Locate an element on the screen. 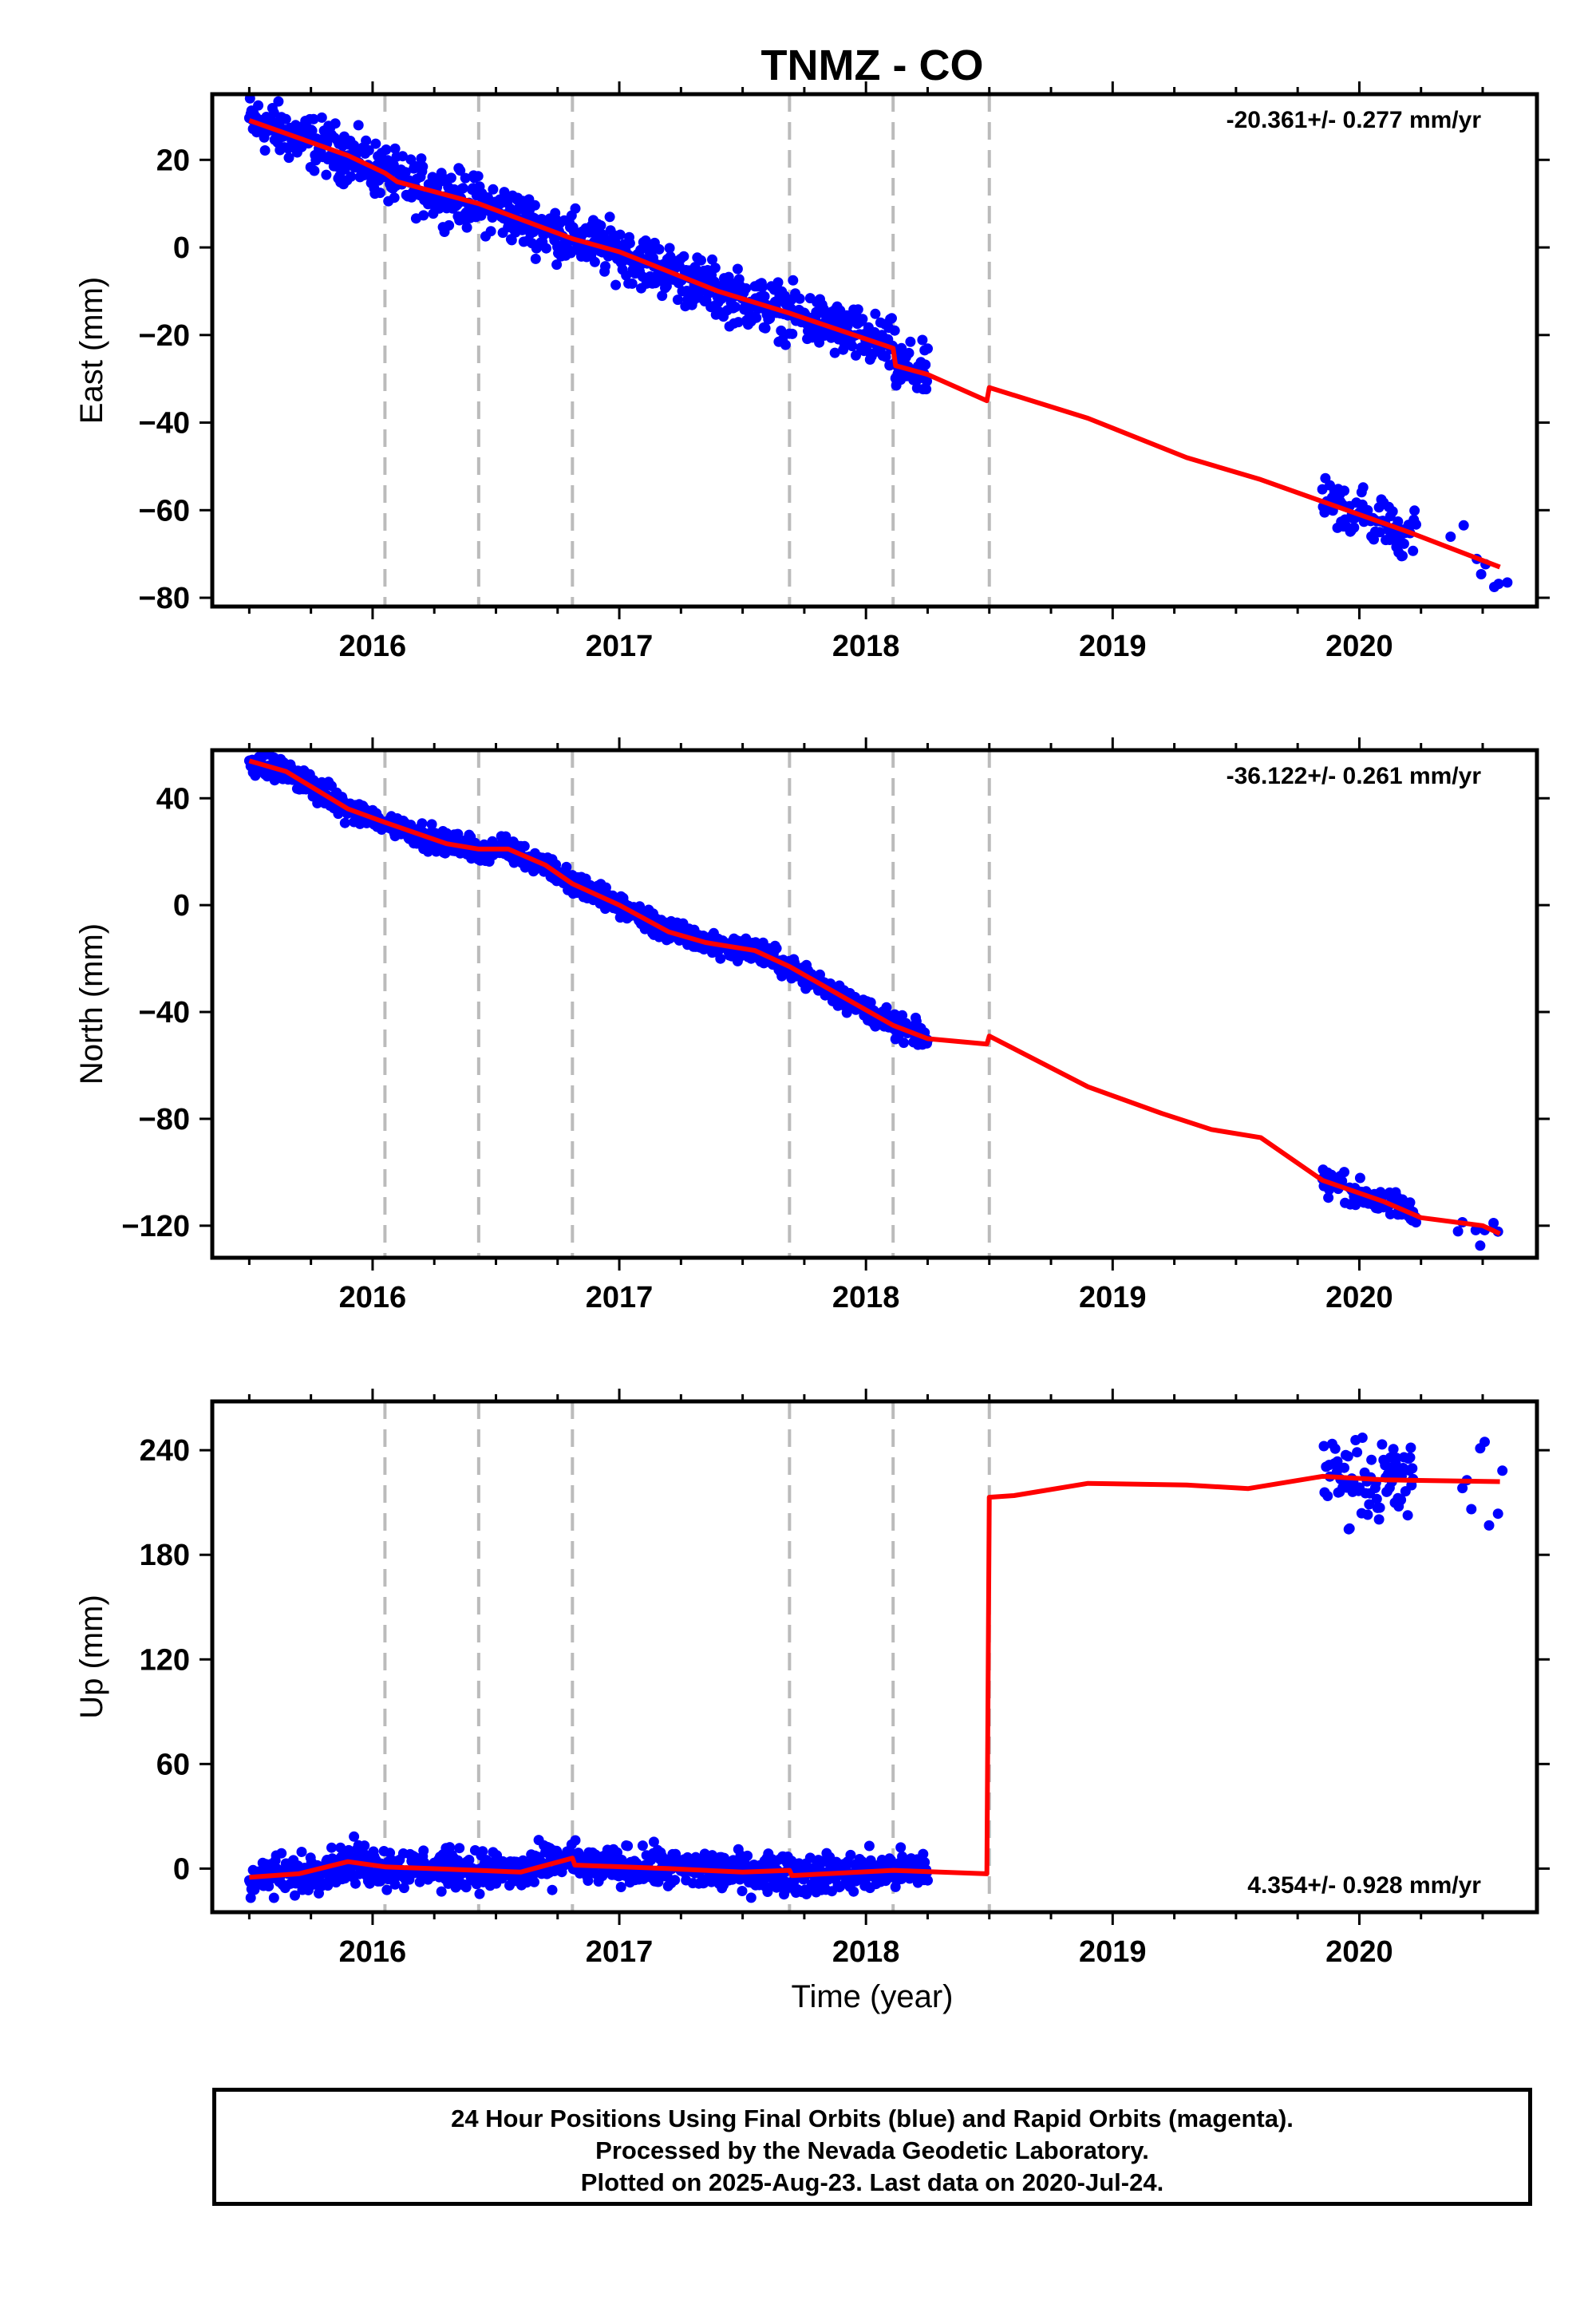  x-tick-label: 2020 is located at coordinates (1359, 1952).